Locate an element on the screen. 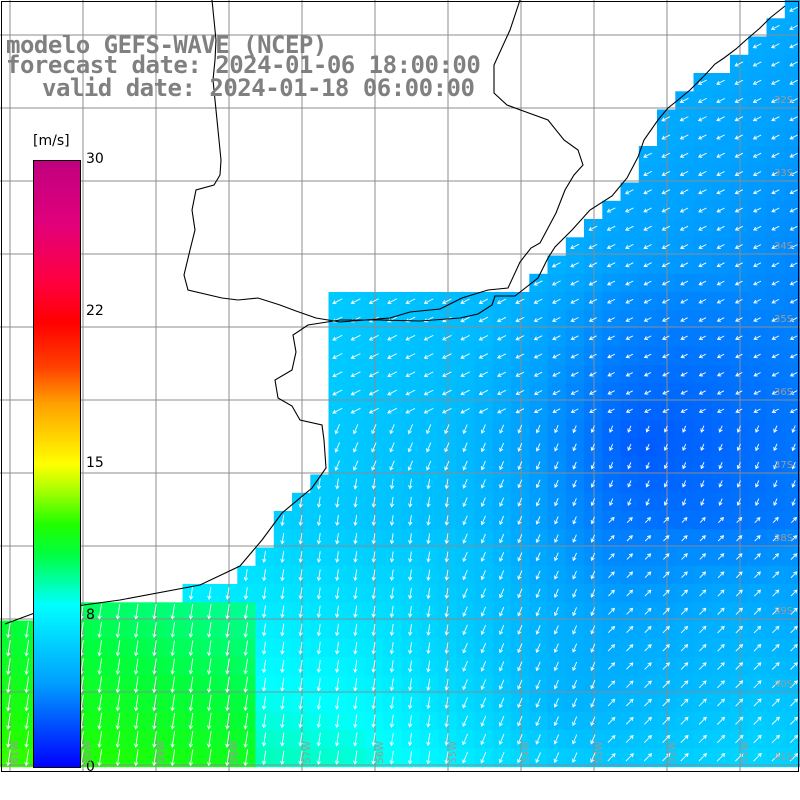 This screenshot has height=800, width=800. colorbar-tick-15: 15 is located at coordinates (95, 463).